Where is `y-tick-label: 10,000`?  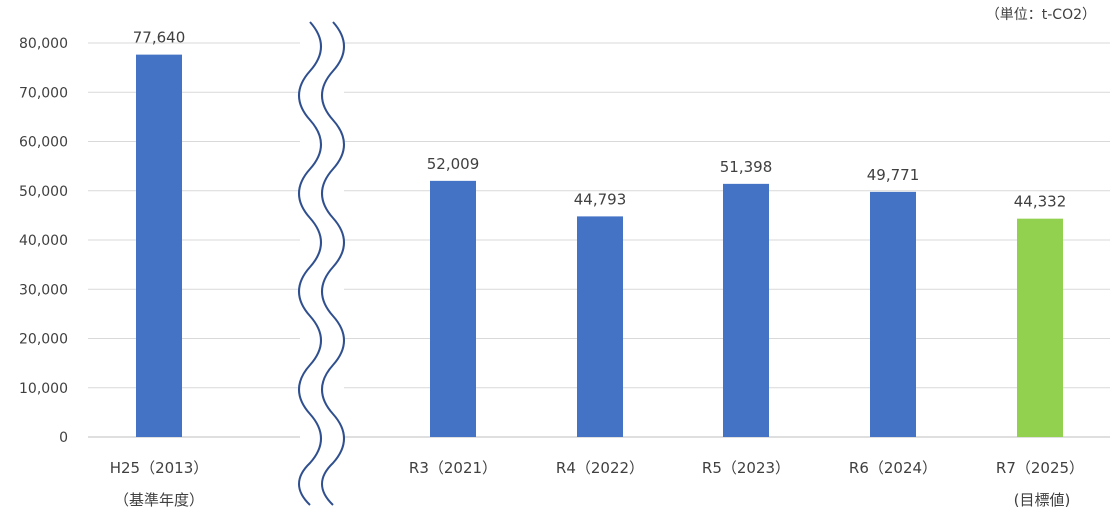
y-tick-label: 10,000 is located at coordinates (43, 389).